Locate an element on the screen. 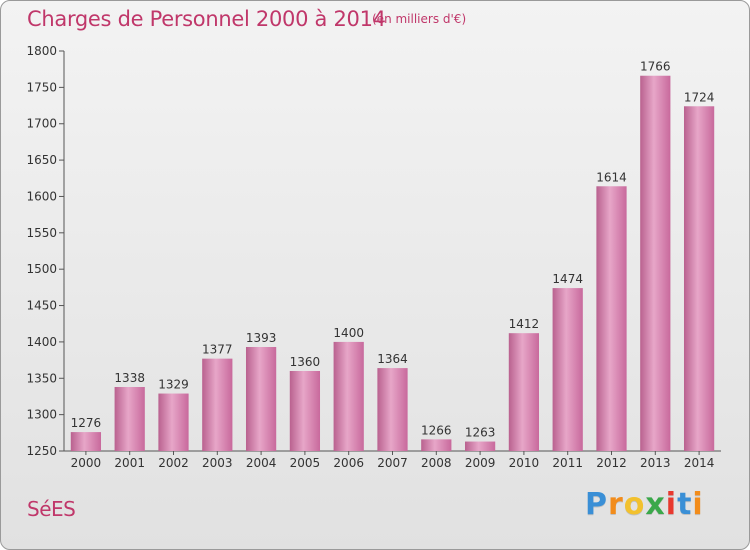 The height and width of the screenshot is (550, 750). x-tick-label: 2013 is located at coordinates (655, 463).